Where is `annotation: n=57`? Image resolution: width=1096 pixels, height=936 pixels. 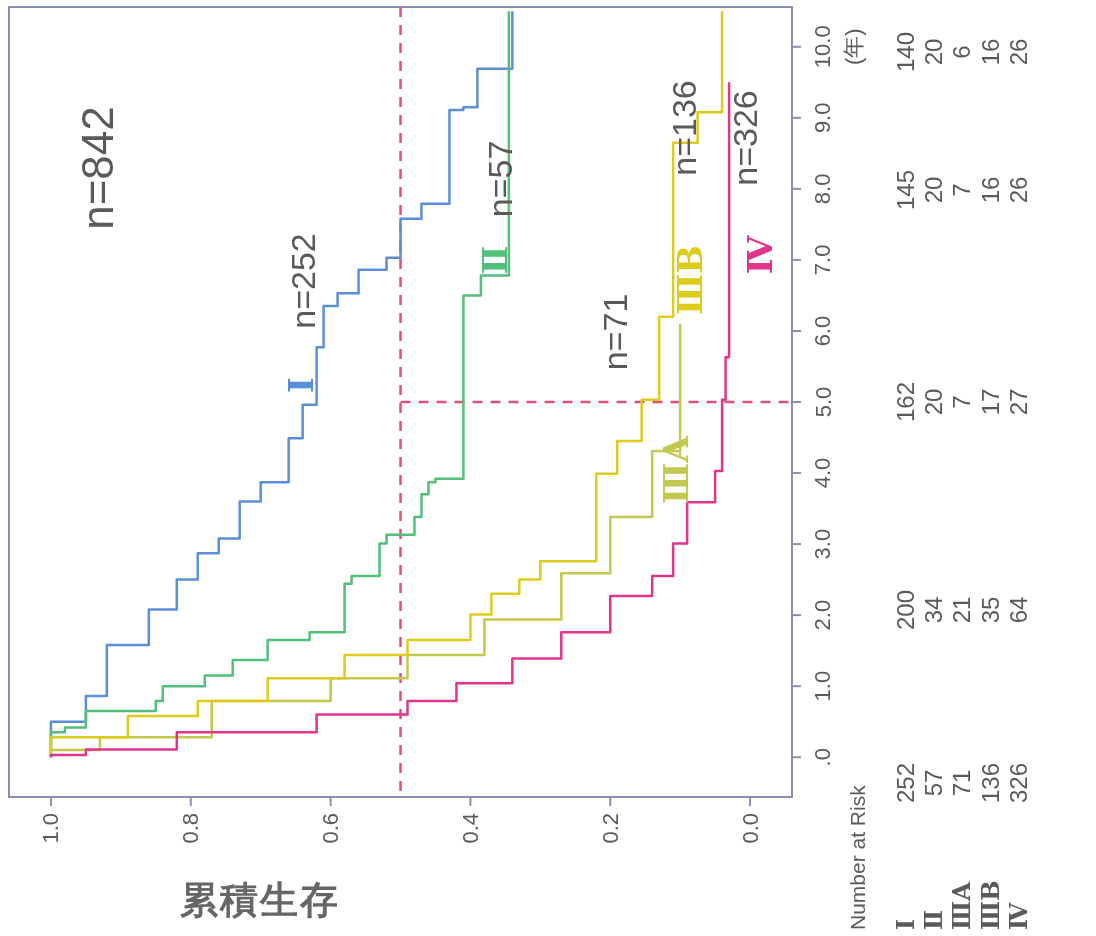
annotation: n=57 is located at coordinates (500, 179).